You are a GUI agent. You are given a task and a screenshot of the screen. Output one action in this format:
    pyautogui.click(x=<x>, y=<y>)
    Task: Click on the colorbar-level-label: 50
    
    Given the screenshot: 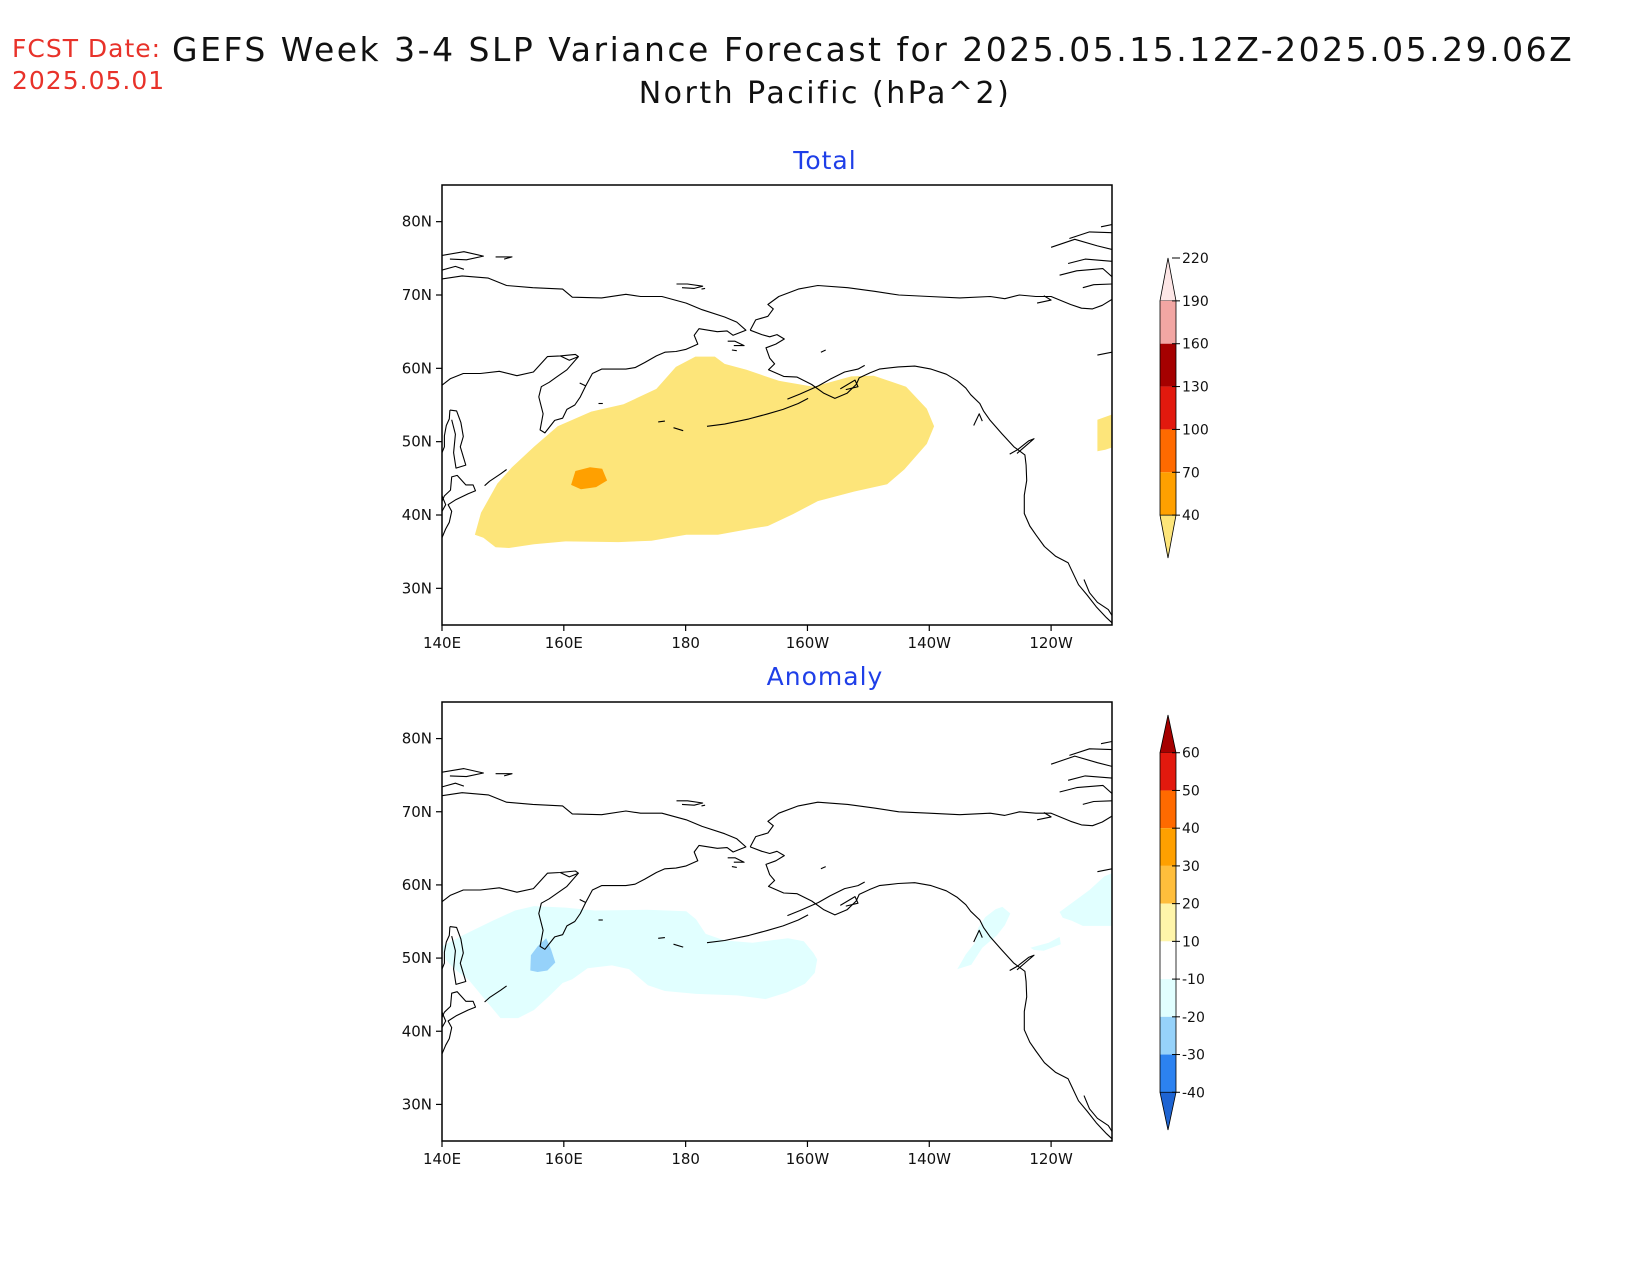 What is the action you would take?
    pyautogui.click(x=1191, y=791)
    